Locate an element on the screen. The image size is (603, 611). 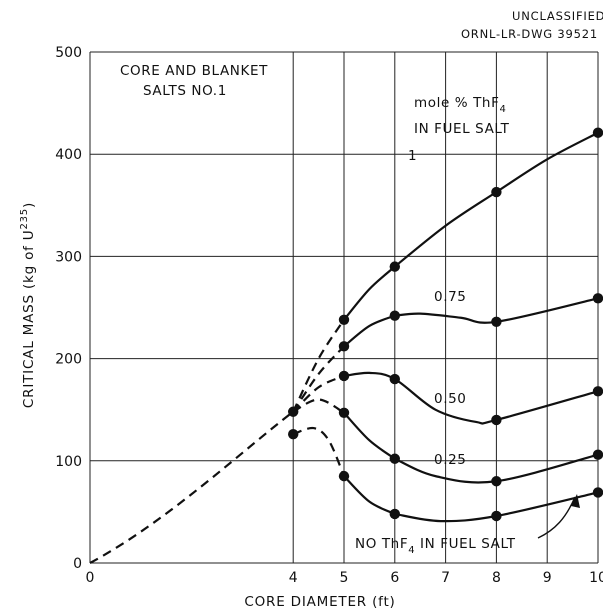
no-thf-tail: IN FUEL SALT is located at coordinates (465, 544).